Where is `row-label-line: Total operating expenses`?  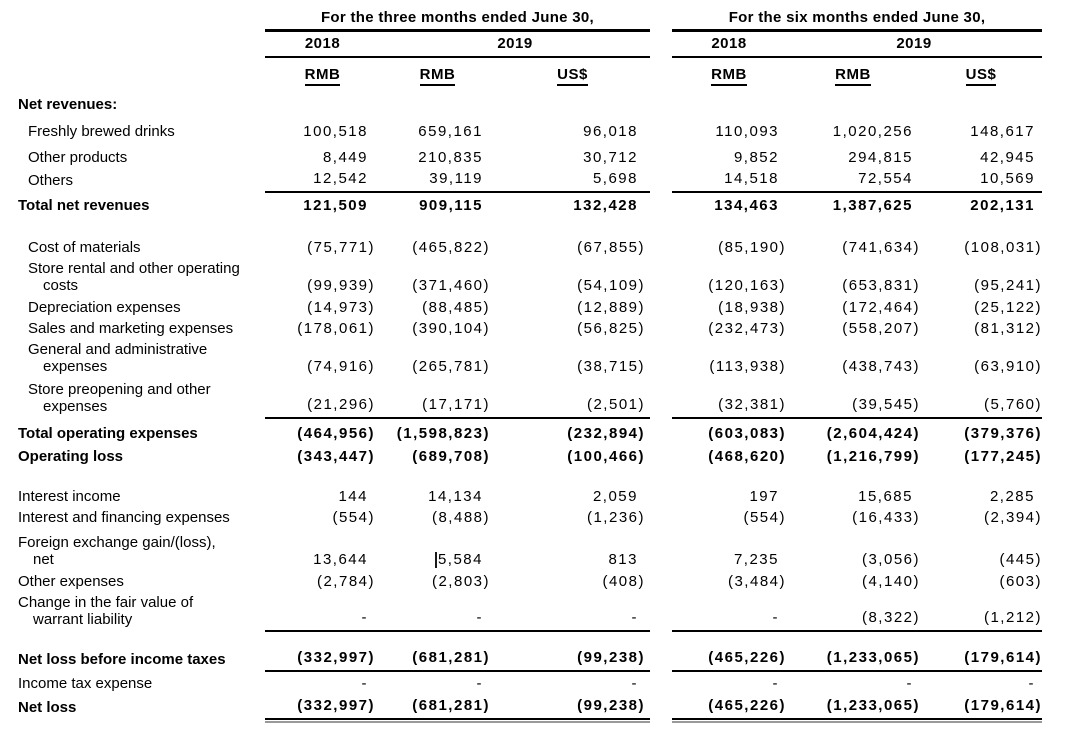 row-label-line: Total operating expenses is located at coordinates (108, 433).